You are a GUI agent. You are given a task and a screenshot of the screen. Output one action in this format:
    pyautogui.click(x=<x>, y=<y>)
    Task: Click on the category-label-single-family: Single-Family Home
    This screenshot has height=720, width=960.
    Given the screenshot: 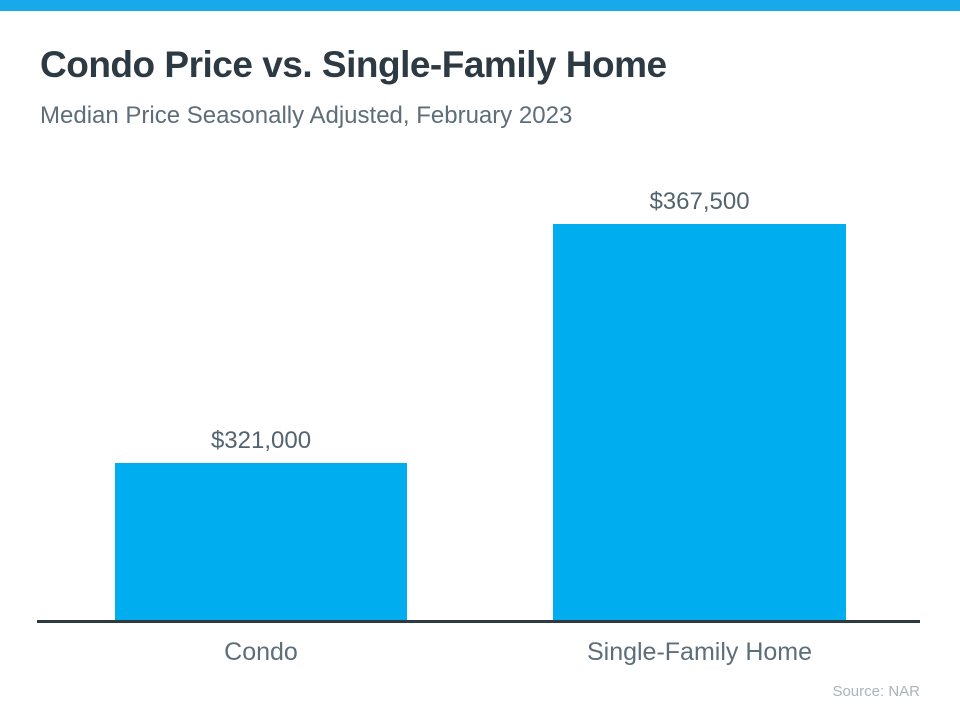 What is the action you would take?
    pyautogui.click(x=699, y=652)
    